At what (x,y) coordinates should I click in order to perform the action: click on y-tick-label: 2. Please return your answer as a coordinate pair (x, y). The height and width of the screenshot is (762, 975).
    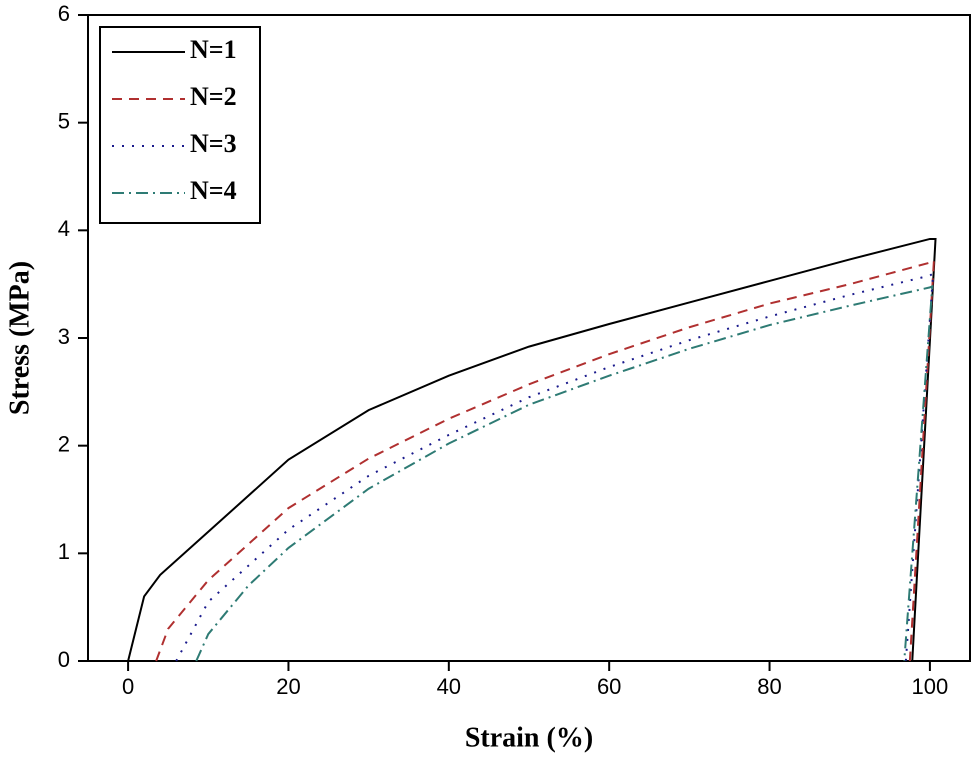
    Looking at the image, I should click on (64, 443).